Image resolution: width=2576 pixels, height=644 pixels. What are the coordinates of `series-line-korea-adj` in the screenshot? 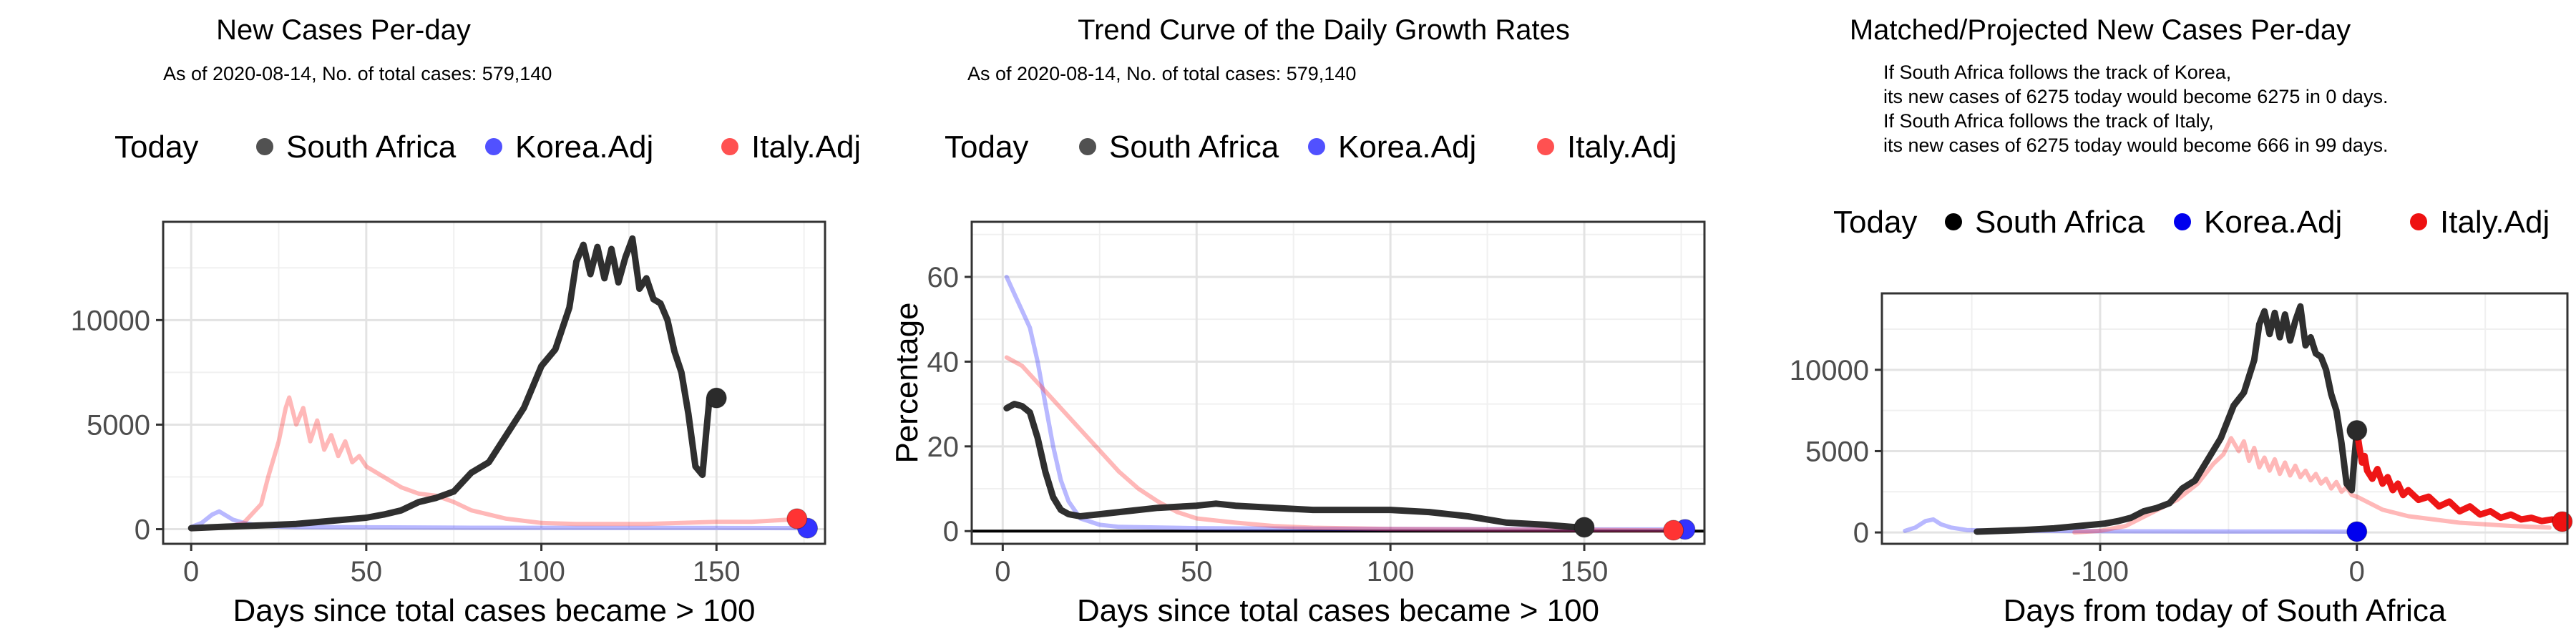 It's located at (1345, 403).